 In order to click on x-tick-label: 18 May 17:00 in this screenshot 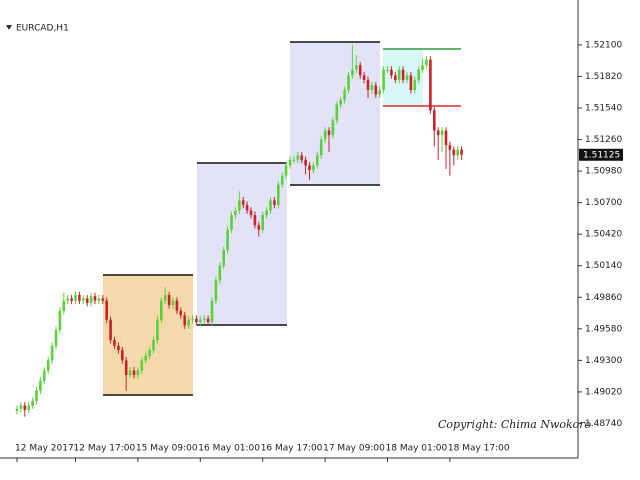, I will do `click(479, 449)`.